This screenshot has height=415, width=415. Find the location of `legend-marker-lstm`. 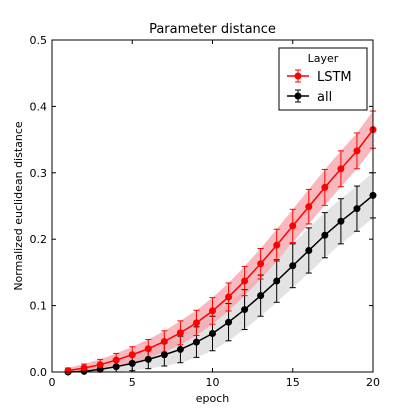

legend-marker-lstm is located at coordinates (298, 76).